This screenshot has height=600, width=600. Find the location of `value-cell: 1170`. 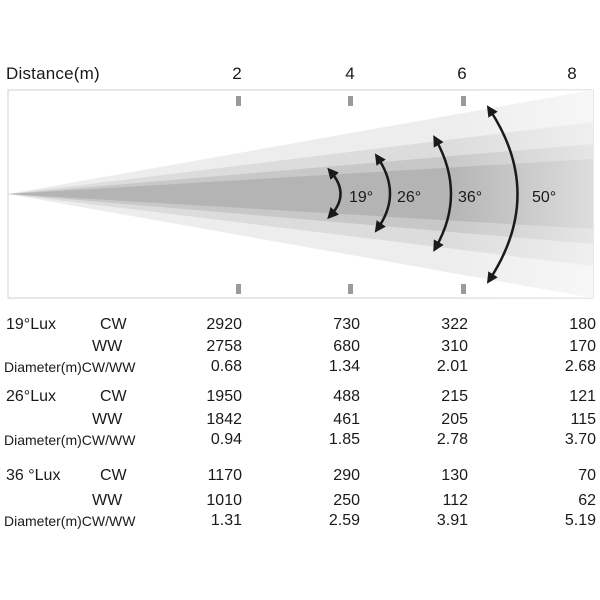

value-cell: 1170 is located at coordinates (224, 475).